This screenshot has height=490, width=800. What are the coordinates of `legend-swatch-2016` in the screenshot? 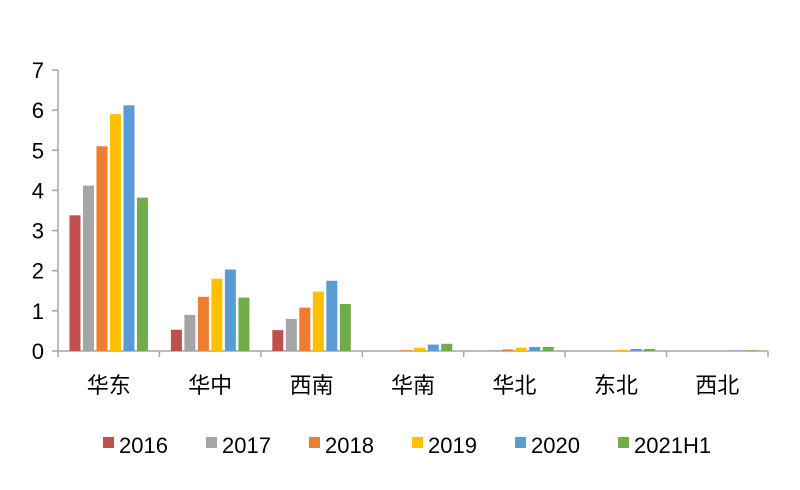 It's located at (108, 442).